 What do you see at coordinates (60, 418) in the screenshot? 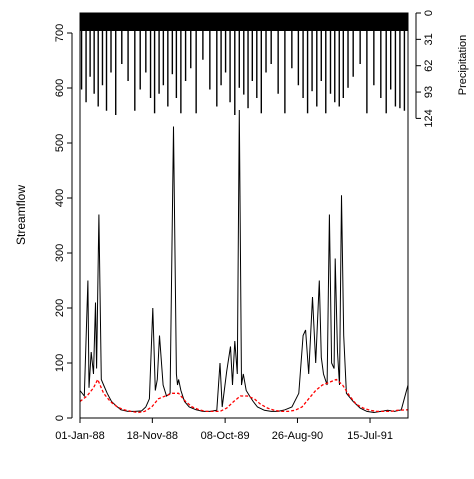
I see `y-tick-label: 0` at bounding box center [60, 418].